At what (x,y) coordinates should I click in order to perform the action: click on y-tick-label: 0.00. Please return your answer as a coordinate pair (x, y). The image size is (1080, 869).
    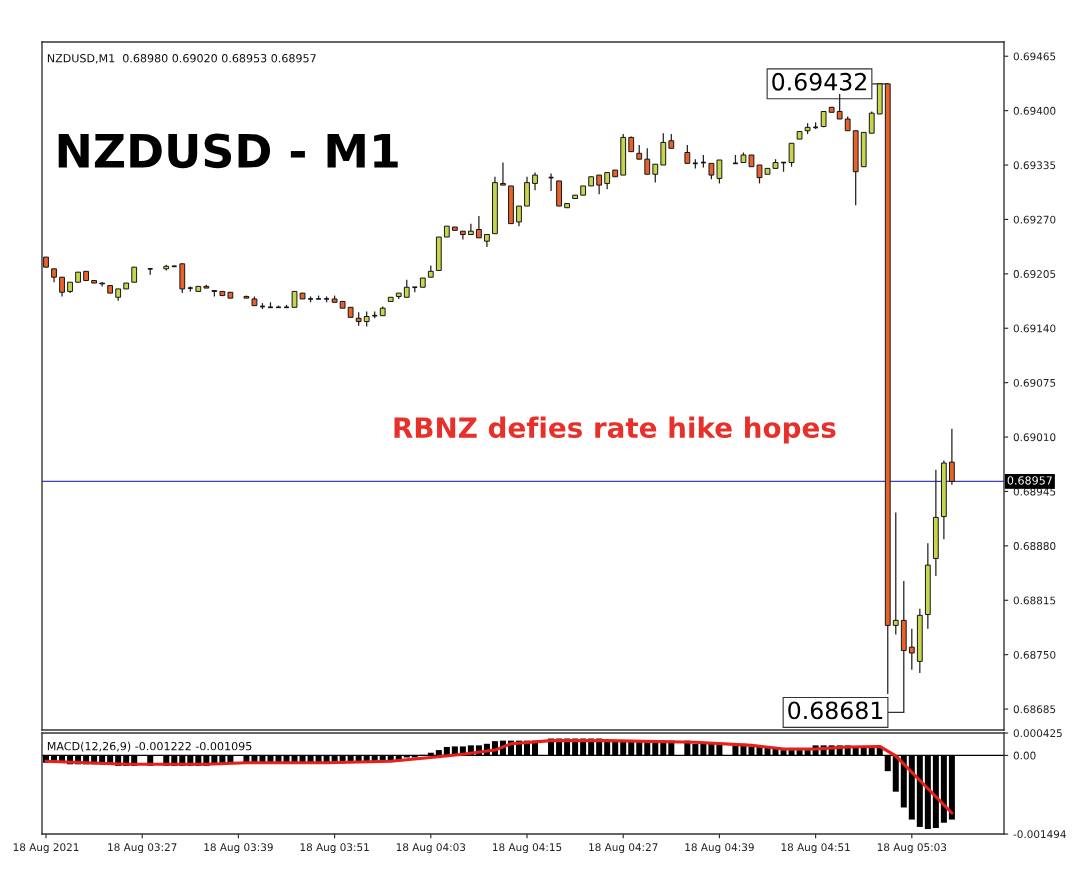
    Looking at the image, I should click on (1024, 755).